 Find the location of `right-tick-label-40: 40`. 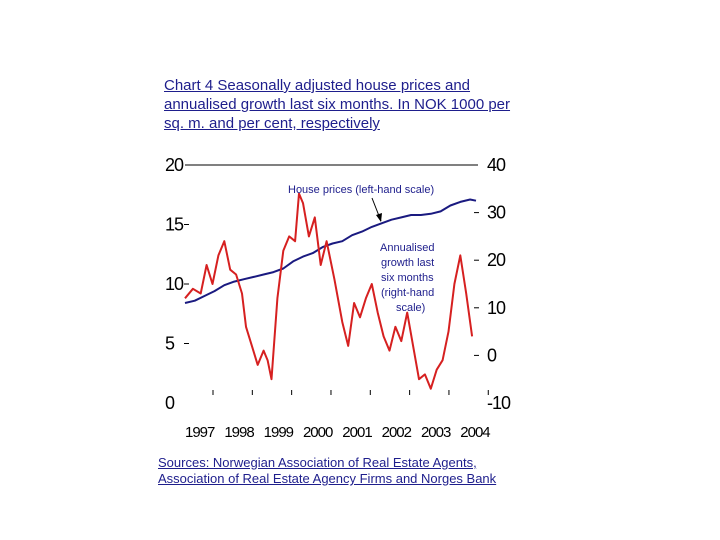

right-tick-label-40: 40 is located at coordinates (496, 165).